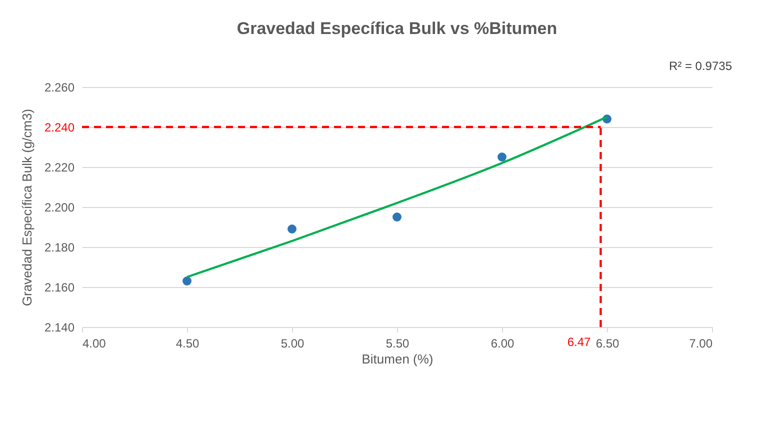 Image resolution: width=769 pixels, height=446 pixels. I want to click on text: R² = 0.9735, so click(700, 66).